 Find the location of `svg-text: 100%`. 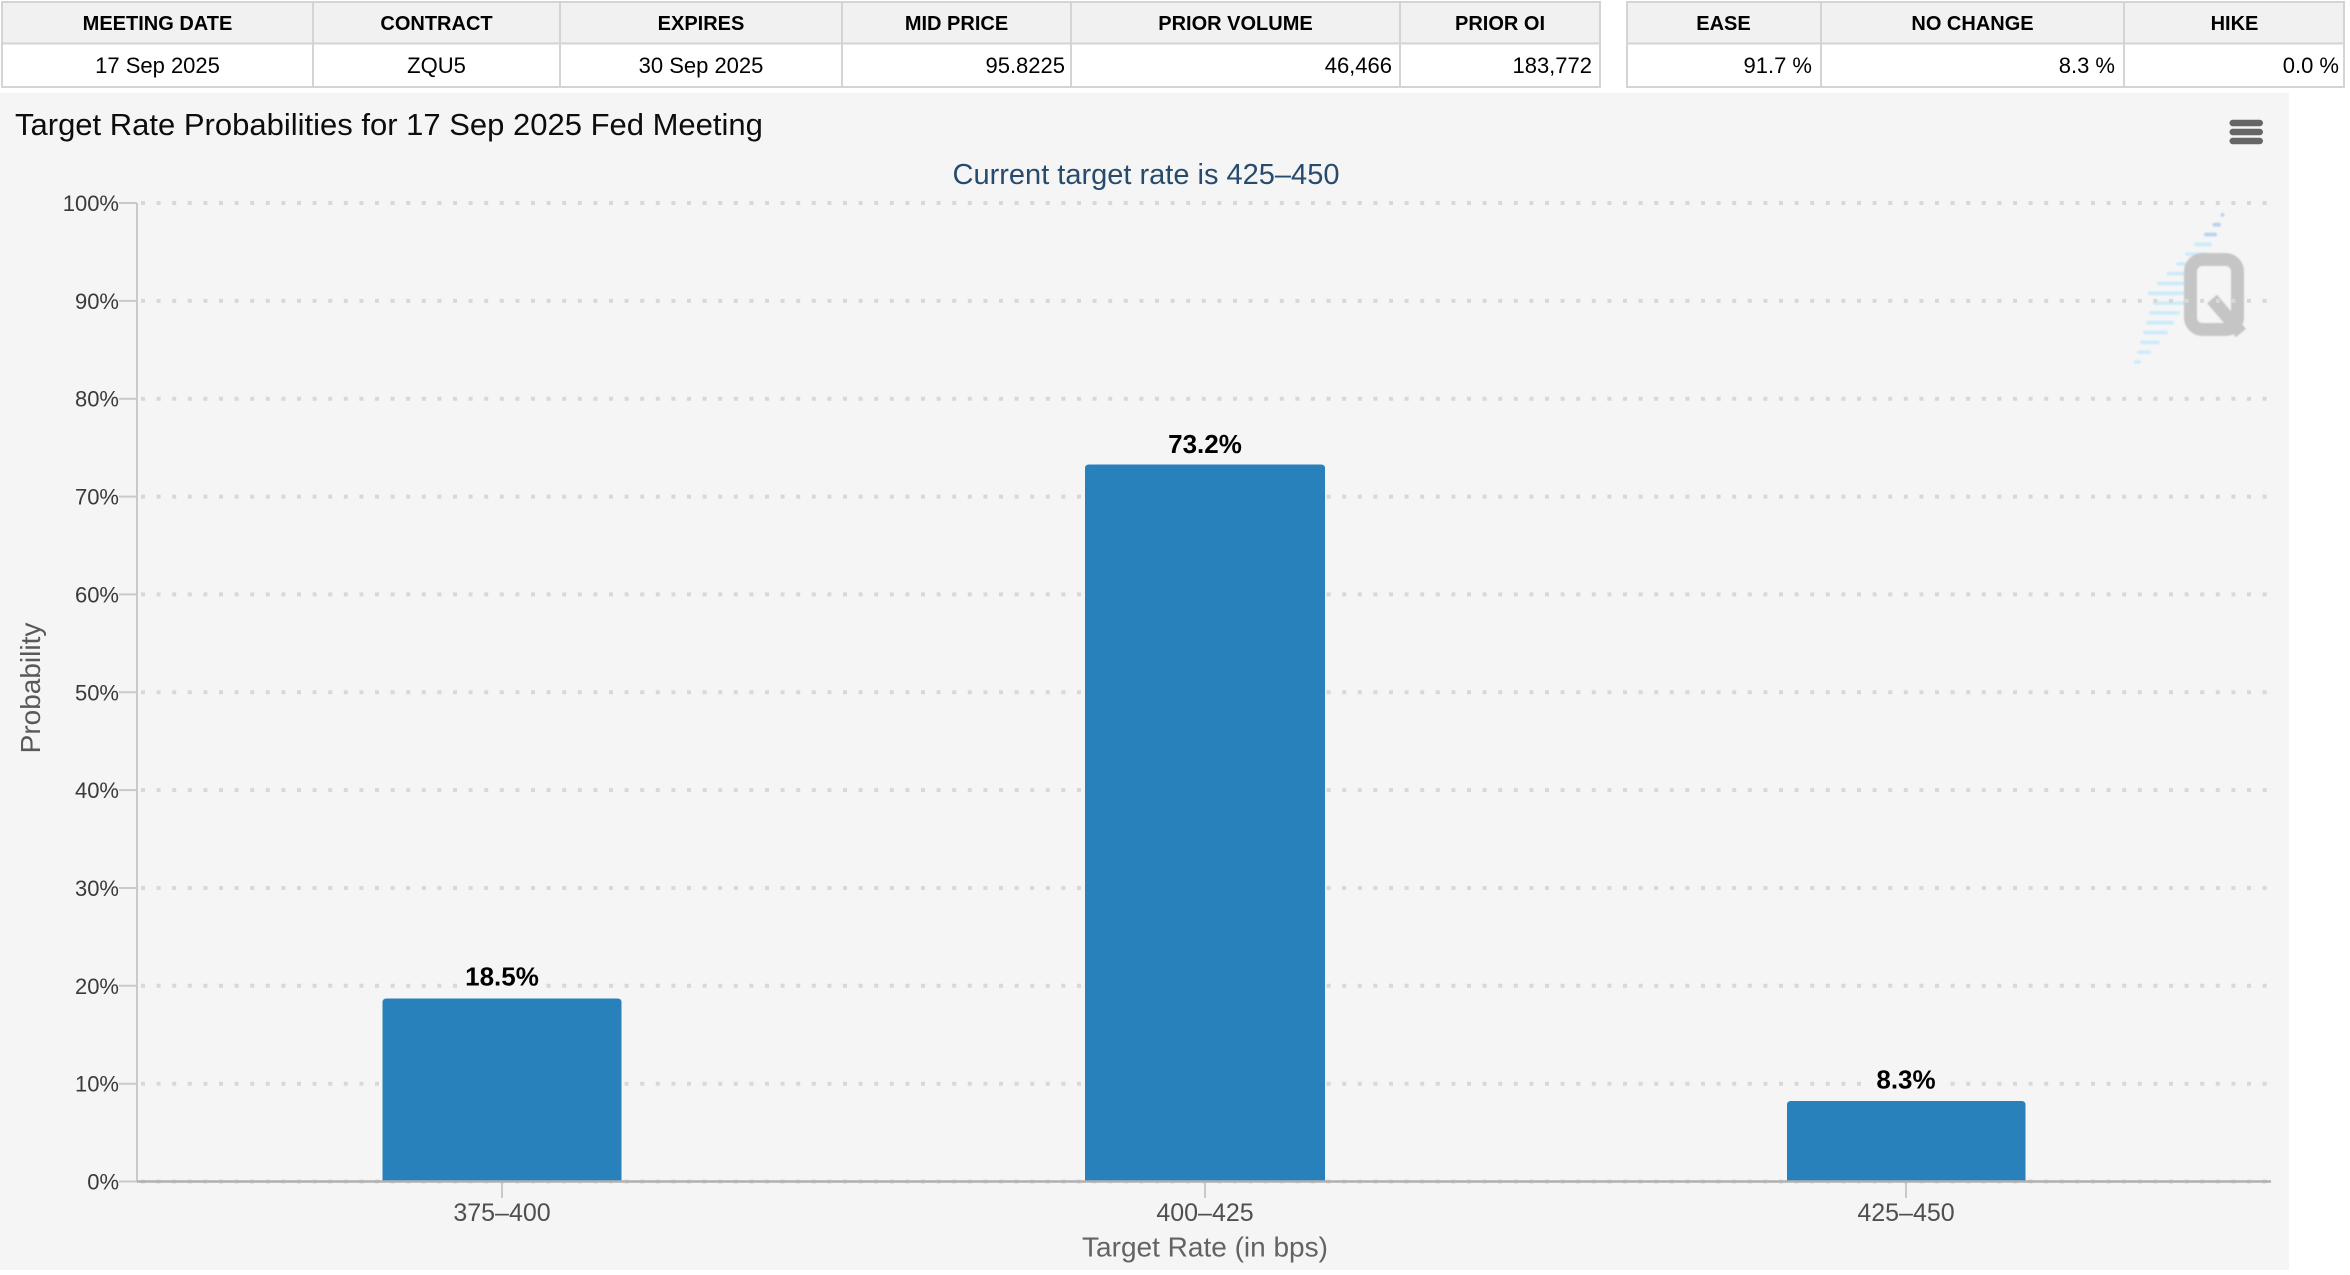

svg-text: 100% is located at coordinates (91, 203).